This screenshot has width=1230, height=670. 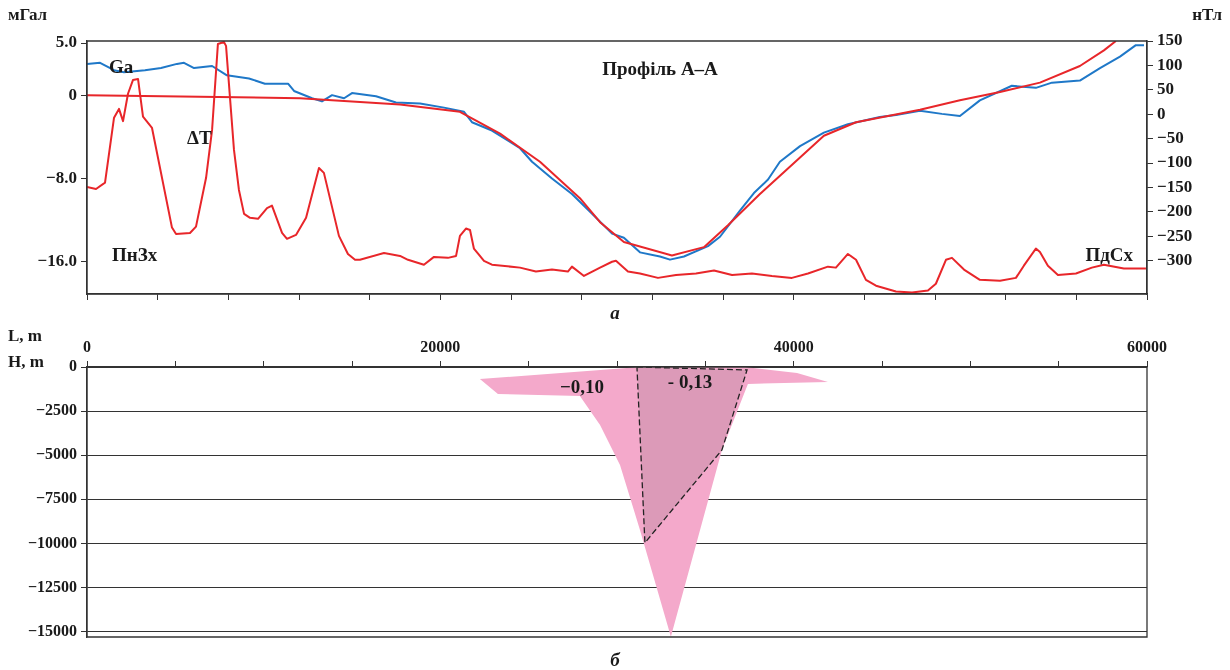 I want to click on y2-tick-label: 0, so click(x=1161, y=113).